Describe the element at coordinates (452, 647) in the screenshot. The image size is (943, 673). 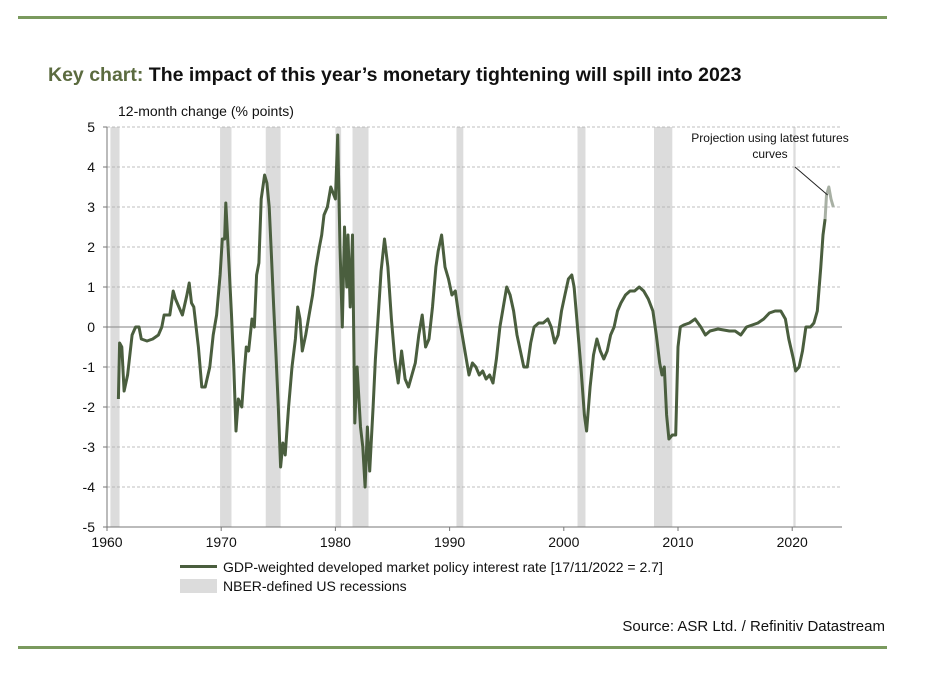
I see `bottom-rule` at that location.